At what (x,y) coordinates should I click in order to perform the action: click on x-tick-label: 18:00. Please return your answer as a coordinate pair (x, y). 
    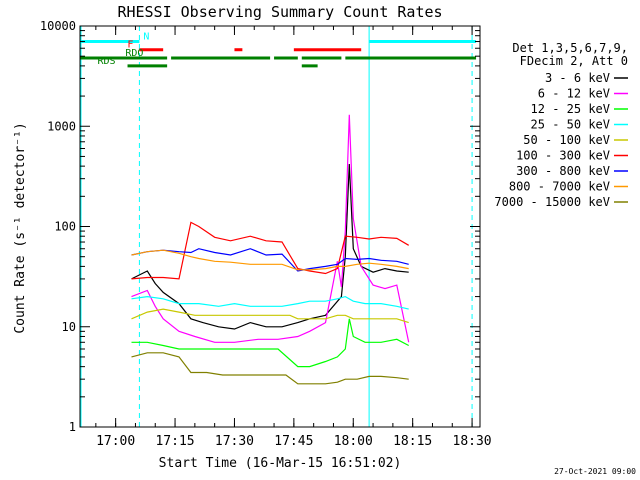
    Looking at the image, I should click on (353, 441).